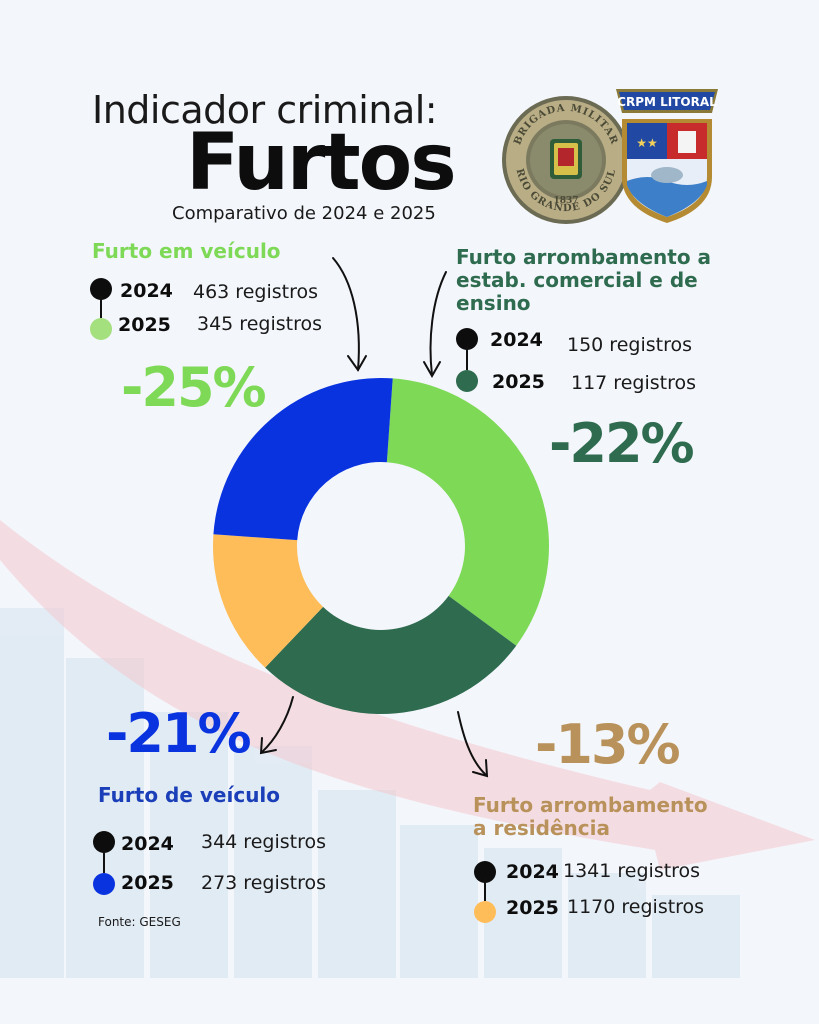 The image size is (819, 1024). I want to click on registros-2025-em-veiculo: 345 registros, so click(259, 324).